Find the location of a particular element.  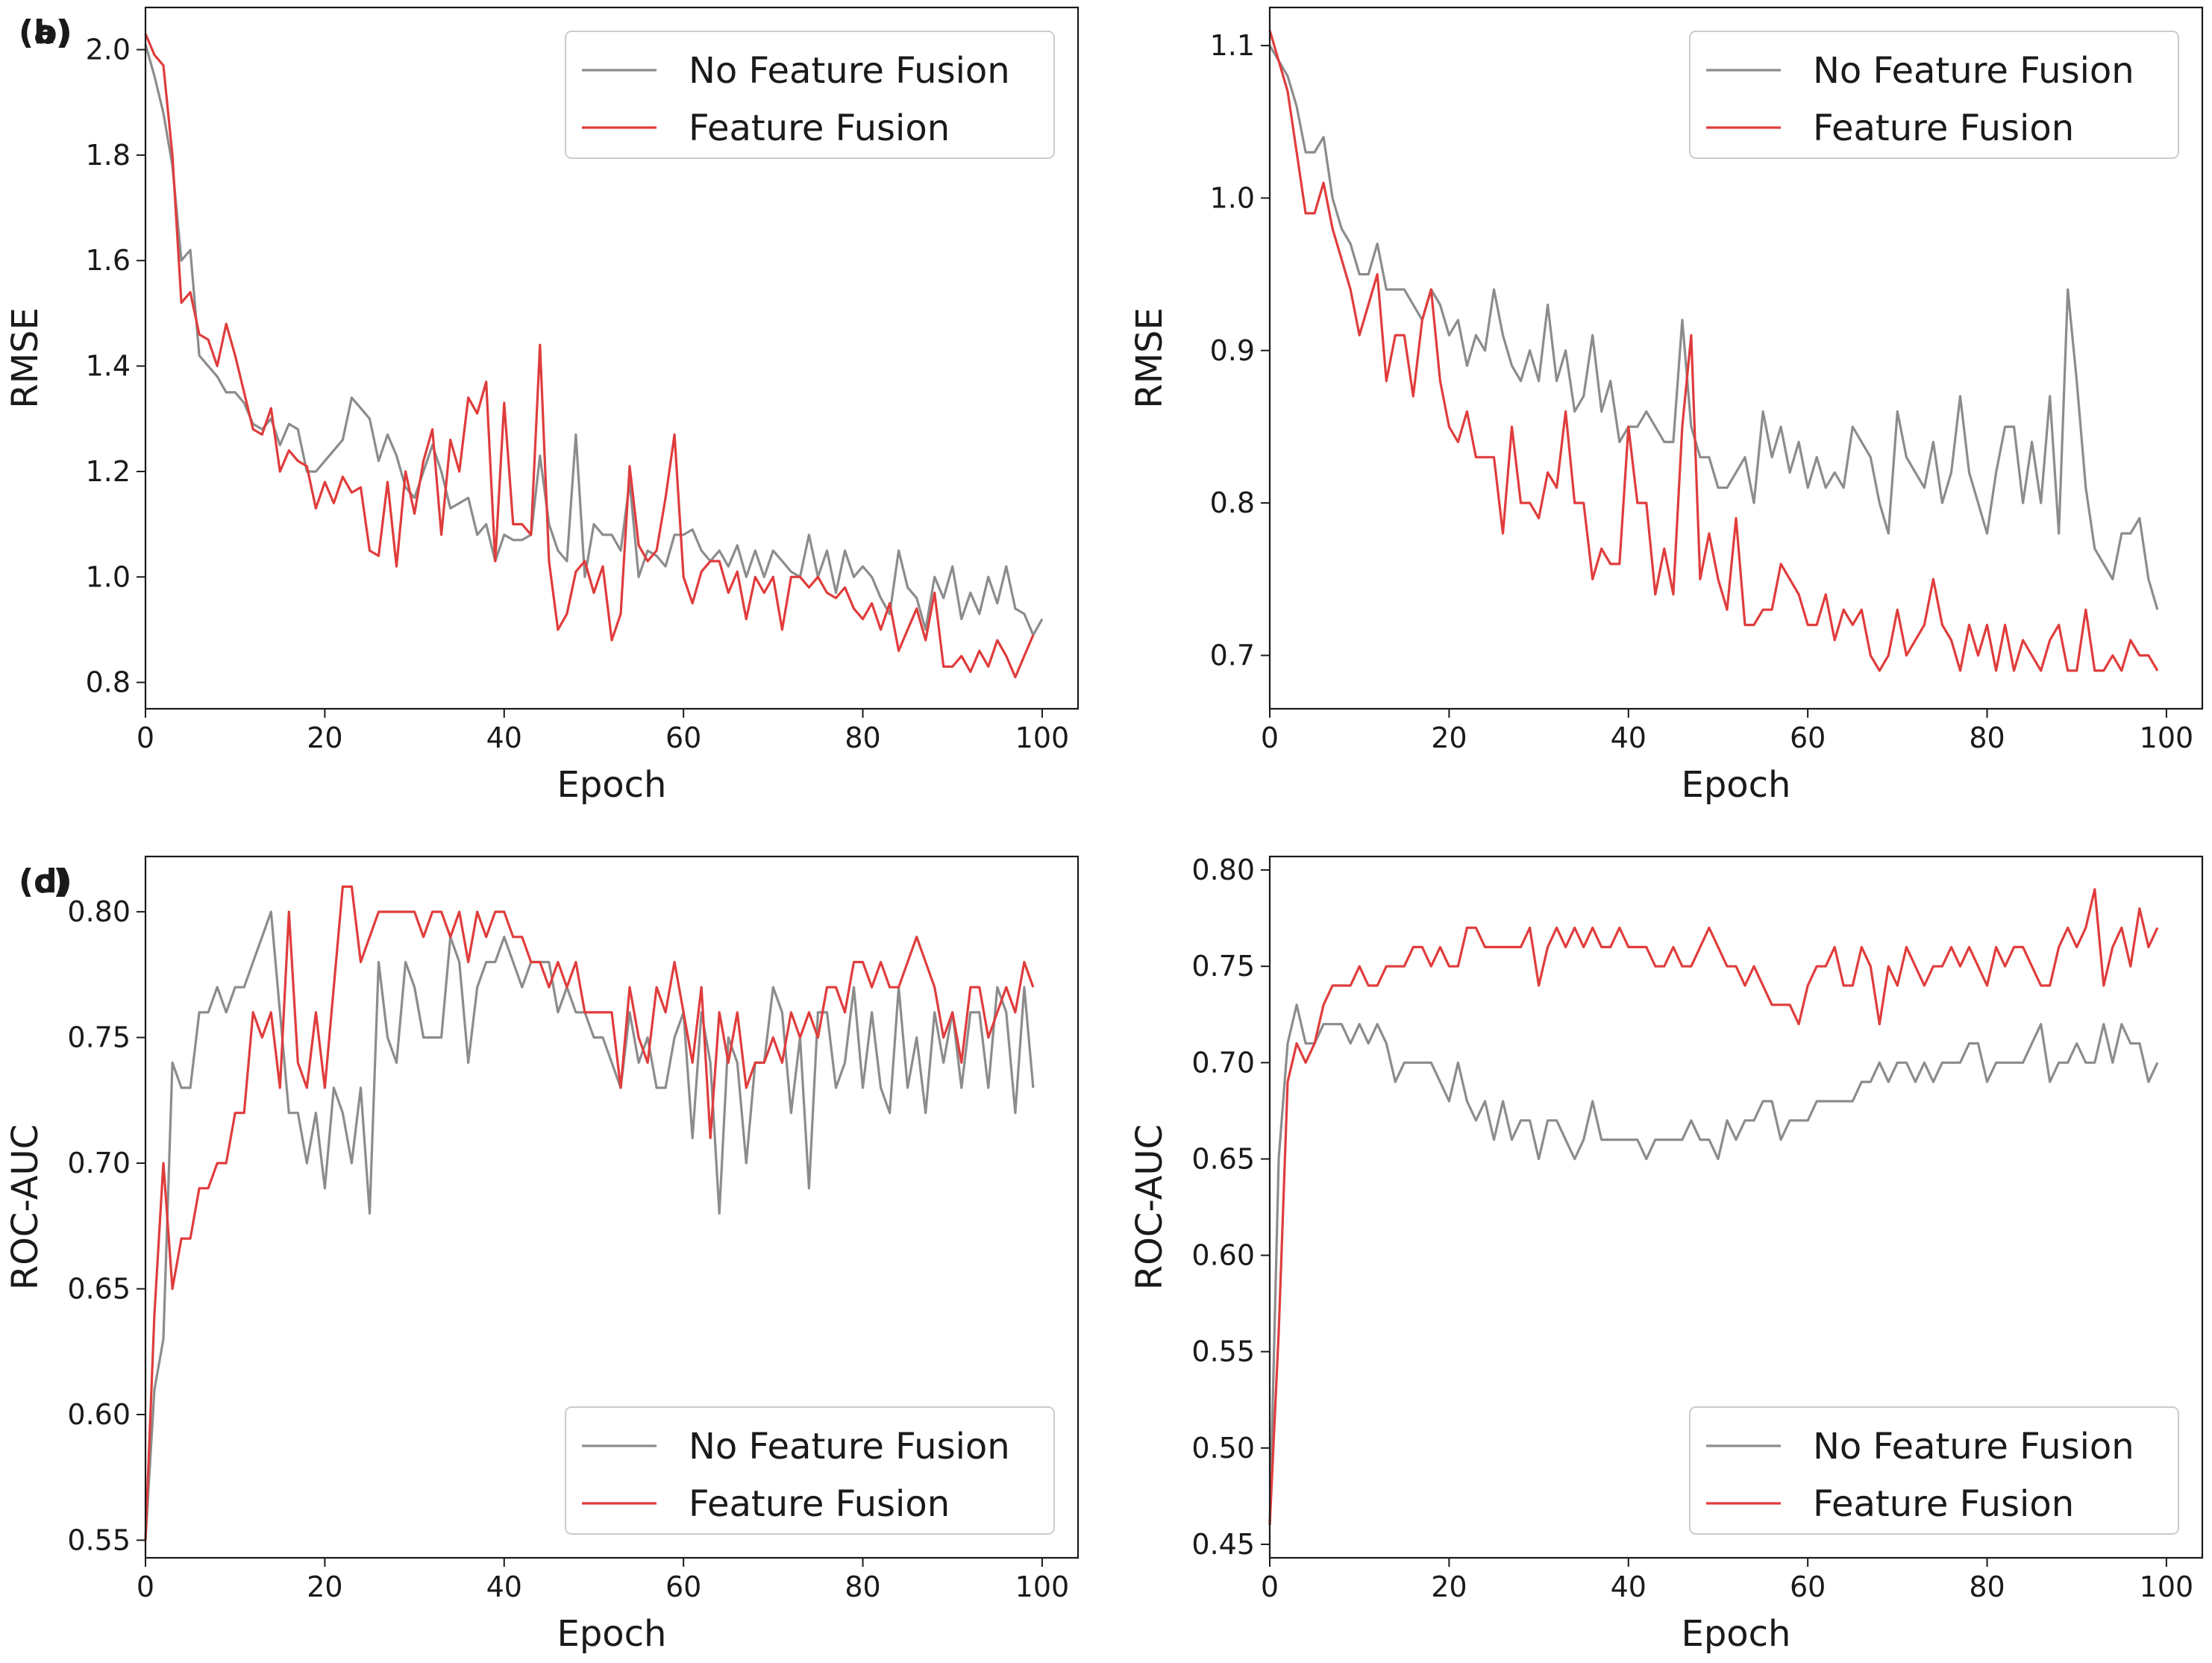

y-tick-label: 1.8 is located at coordinates (108, 155).